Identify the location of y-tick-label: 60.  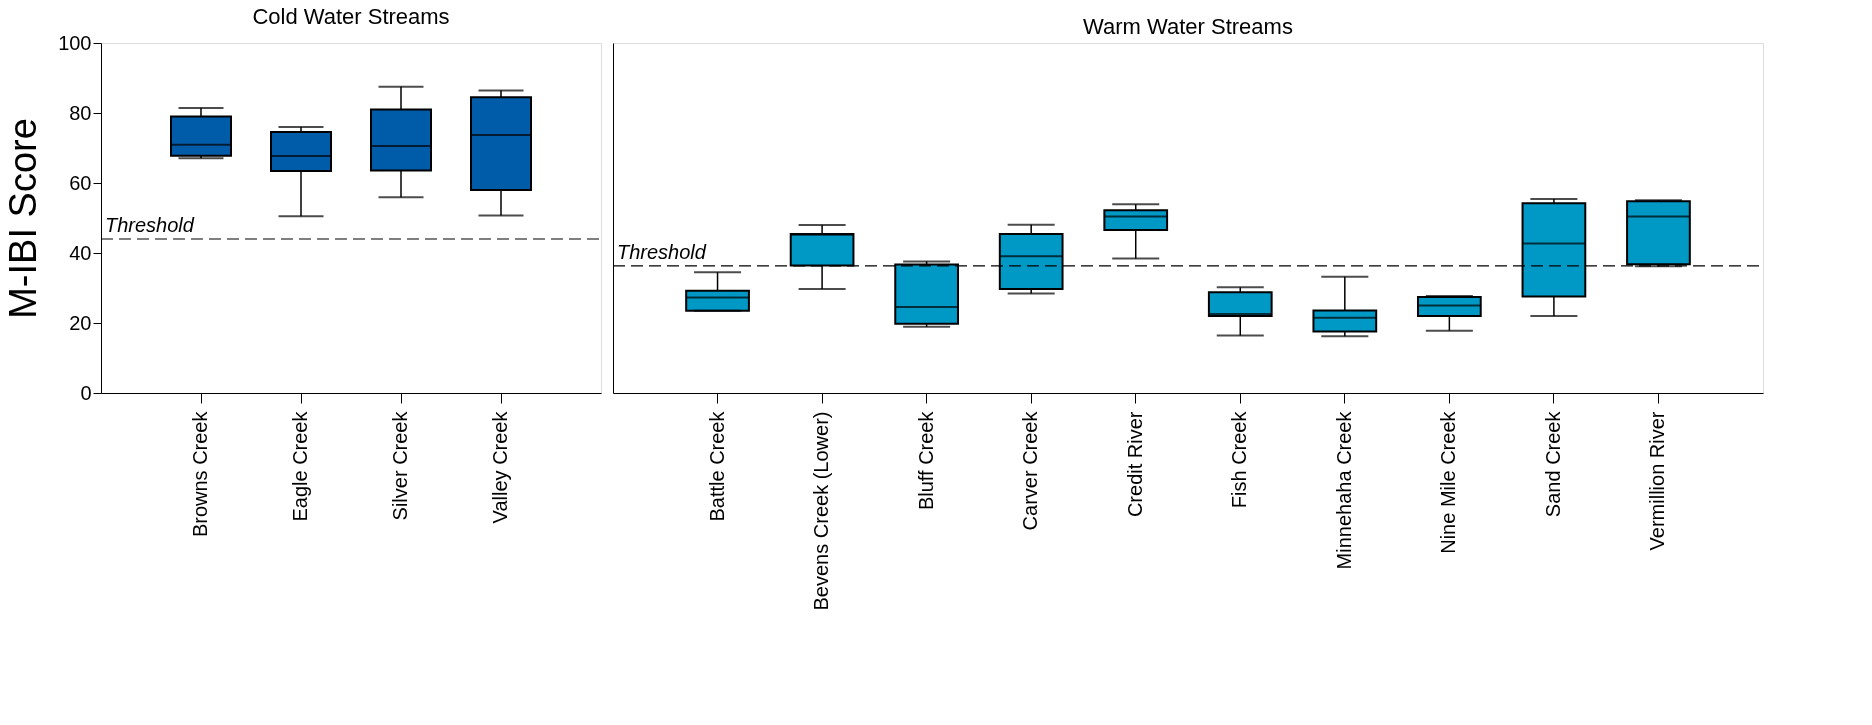
(80, 182).